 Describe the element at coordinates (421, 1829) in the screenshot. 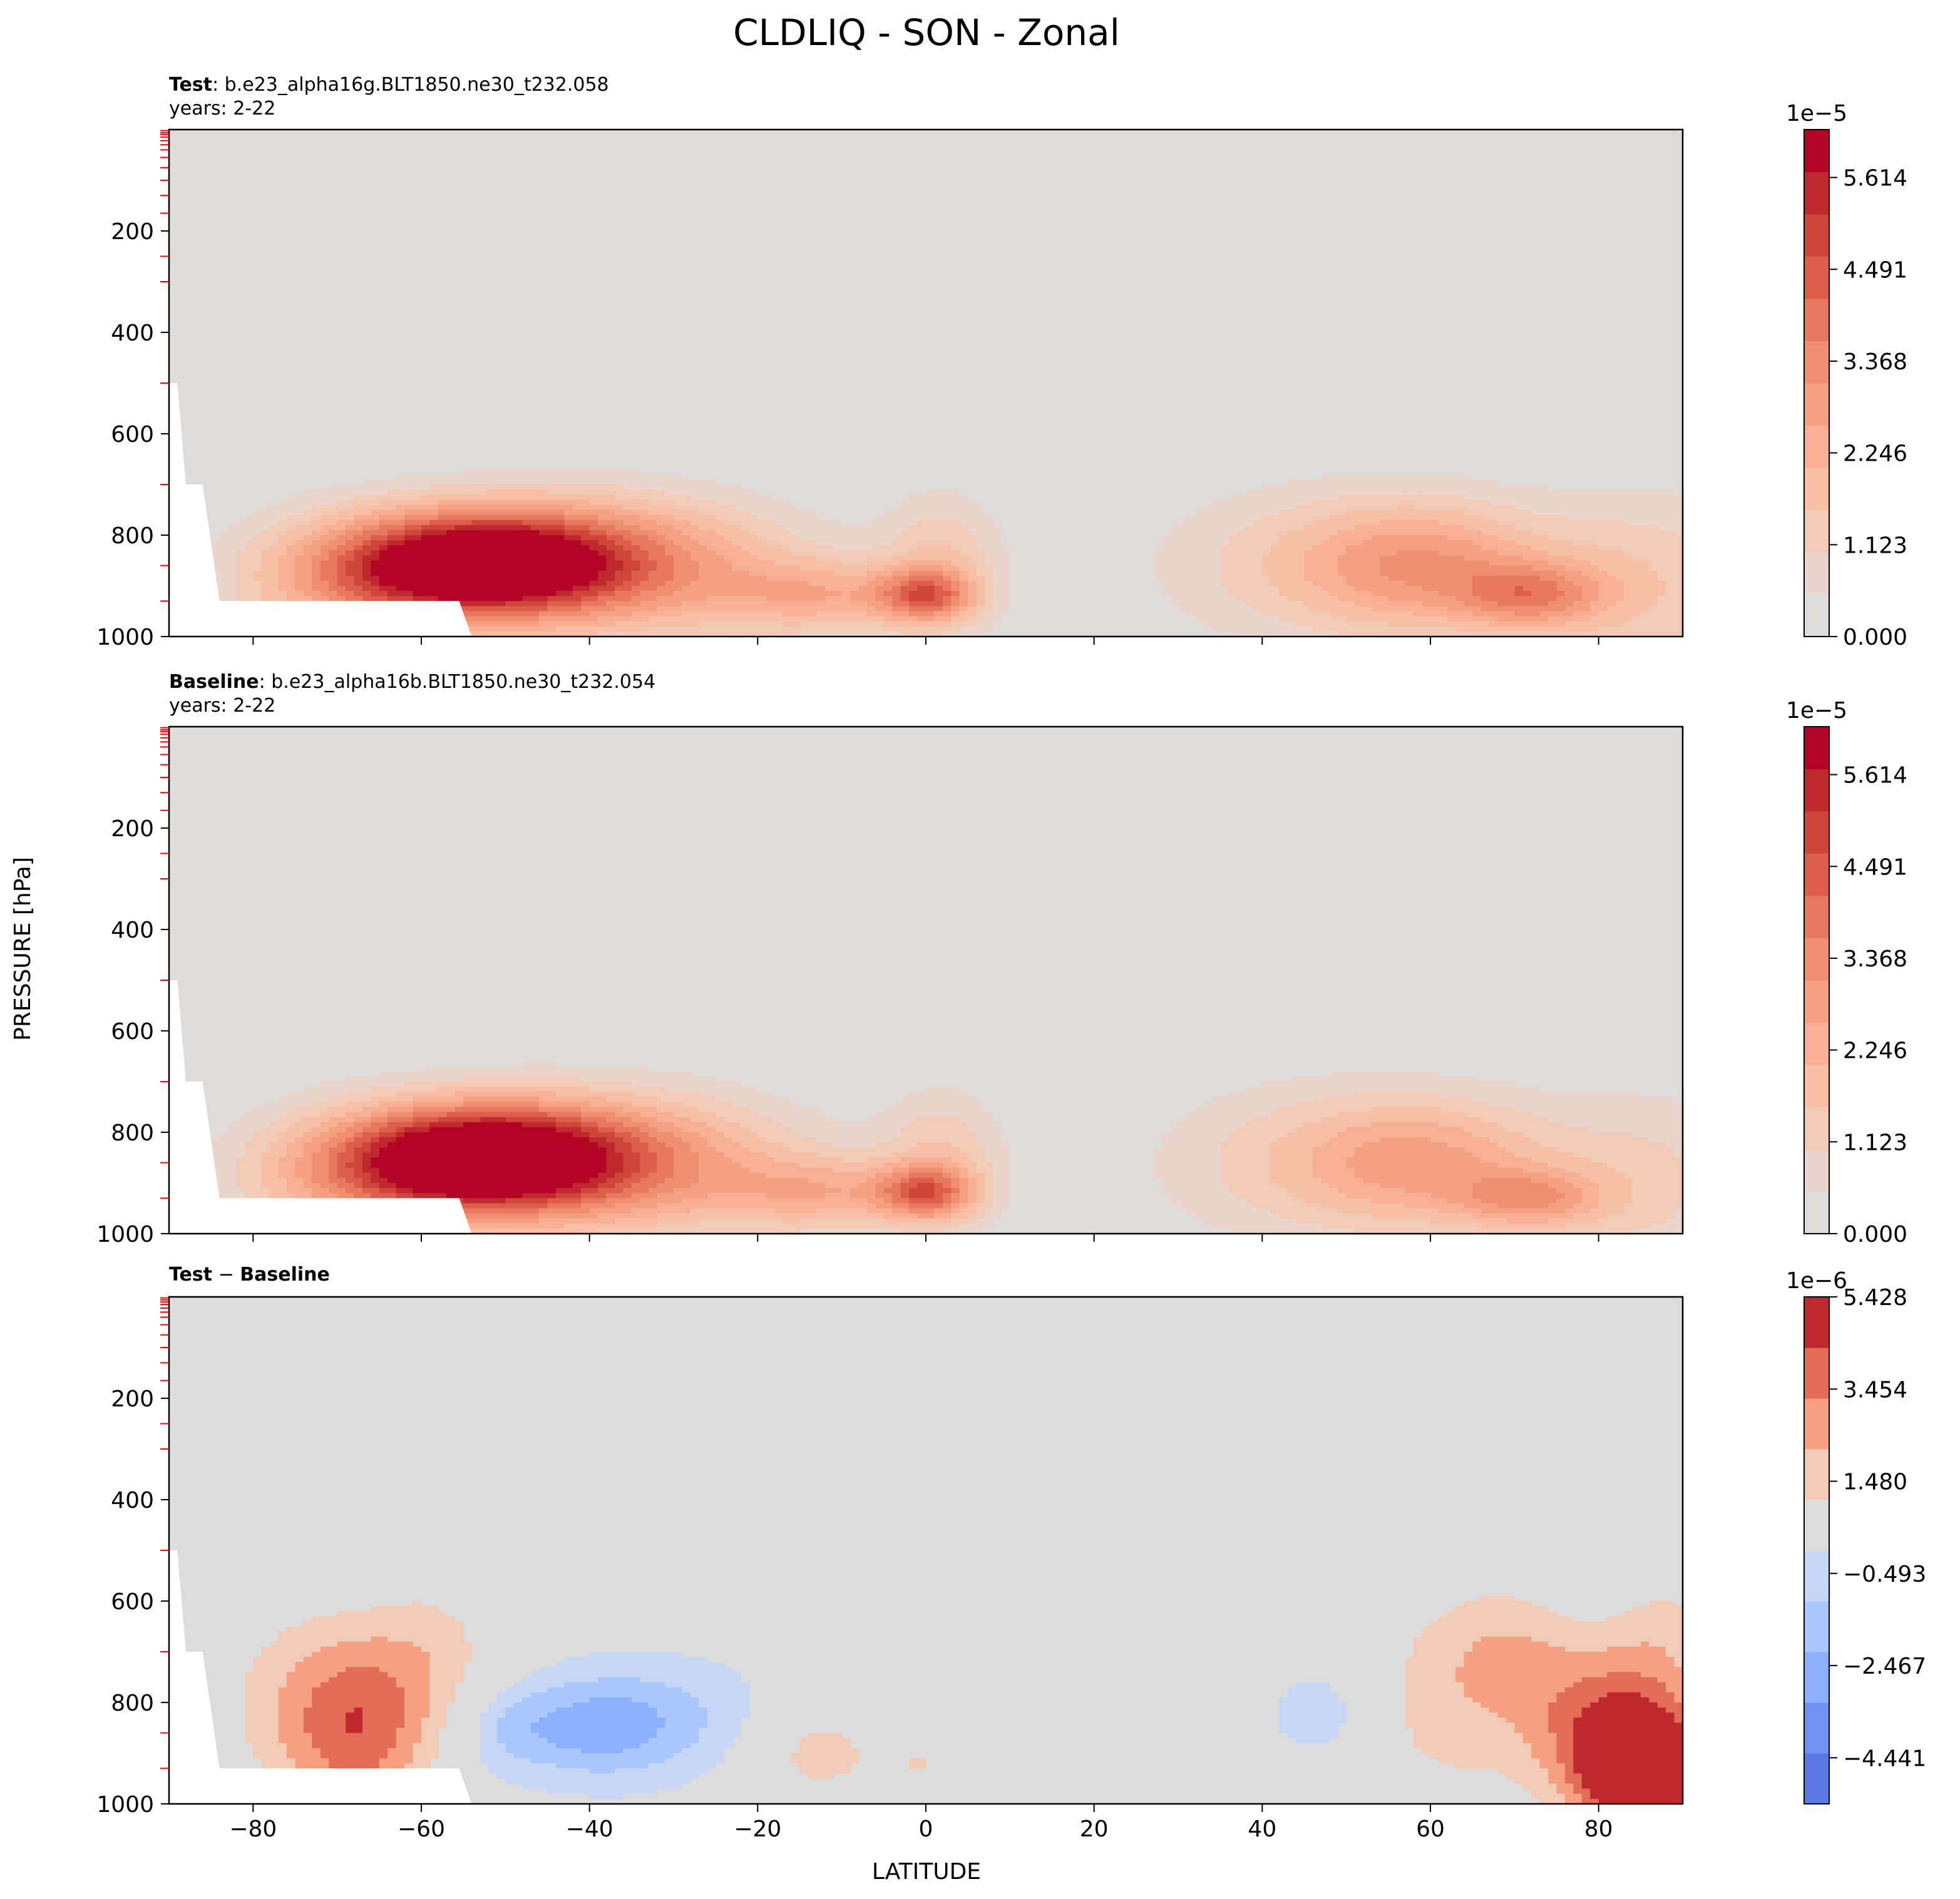

I see `x-tick-label: −60` at that location.